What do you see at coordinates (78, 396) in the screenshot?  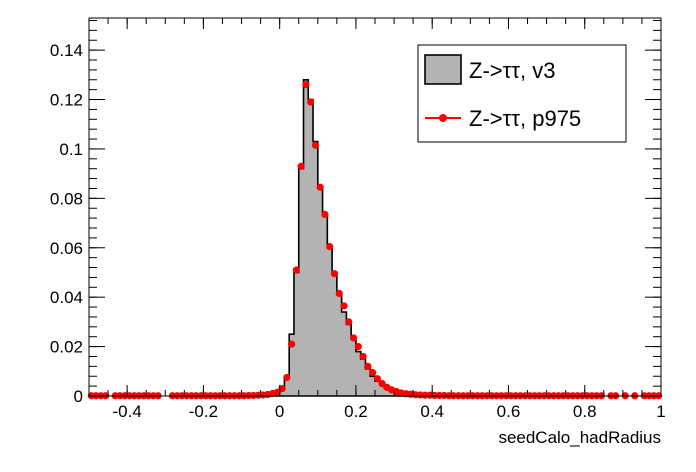 I see `y-tick-label: 0` at bounding box center [78, 396].